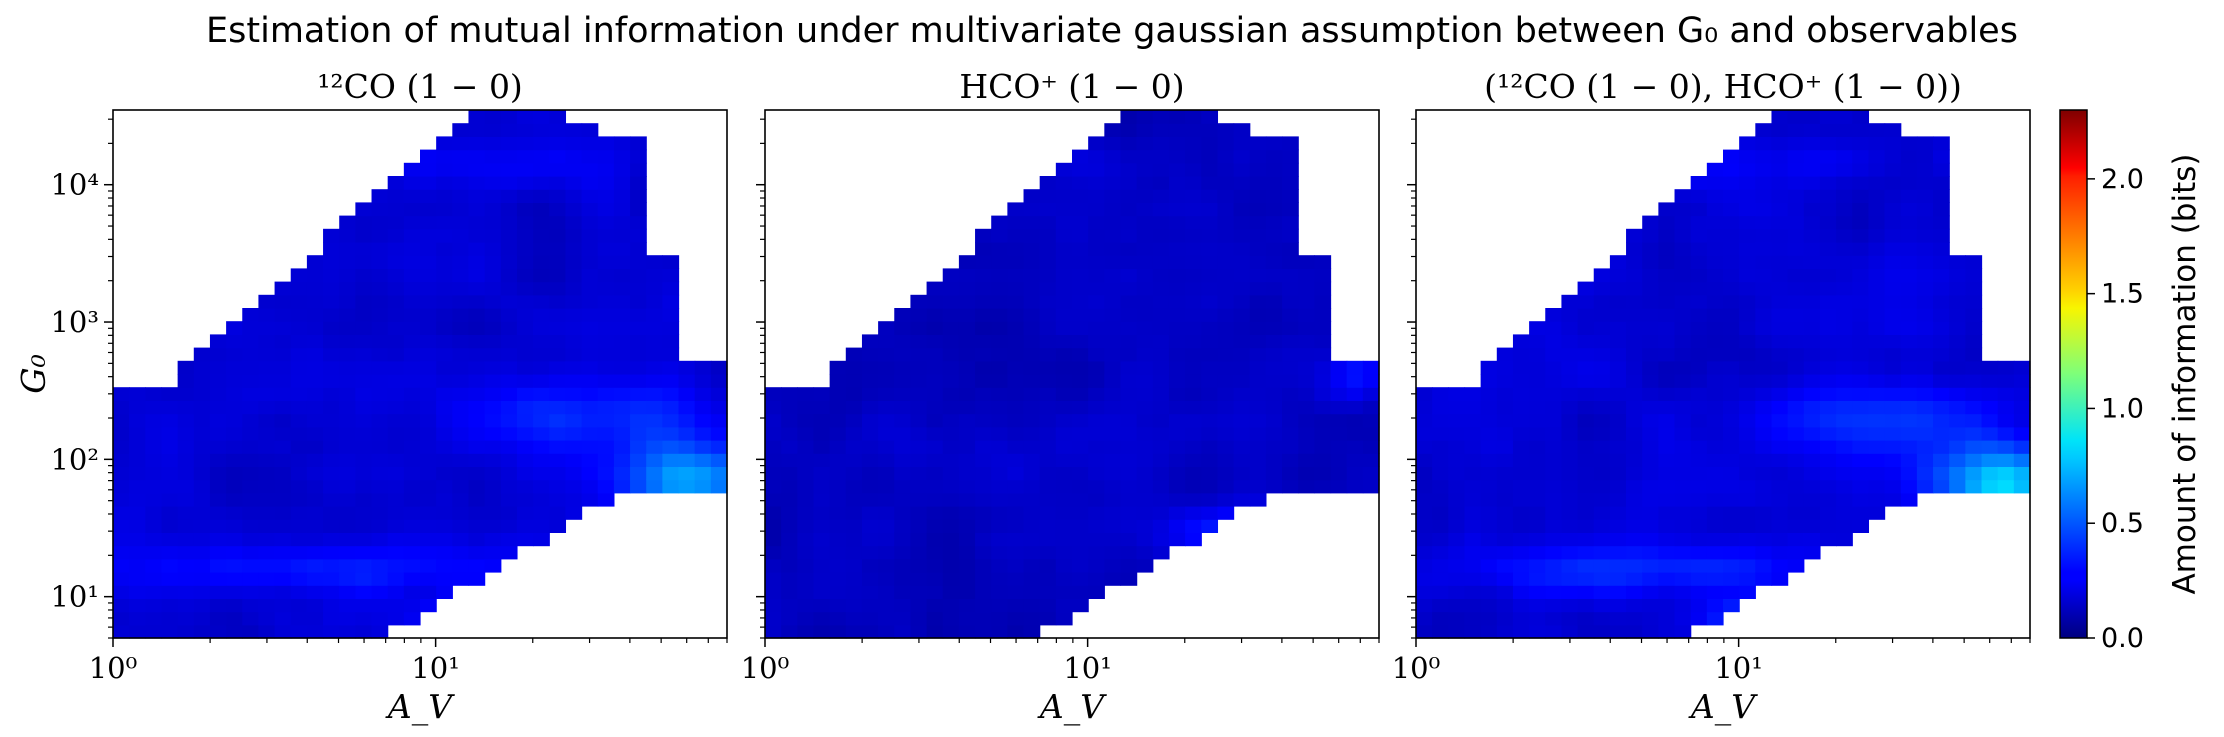 This screenshot has height=737, width=2224. I want to click on colorbar-gradient, so click(2073, 374).